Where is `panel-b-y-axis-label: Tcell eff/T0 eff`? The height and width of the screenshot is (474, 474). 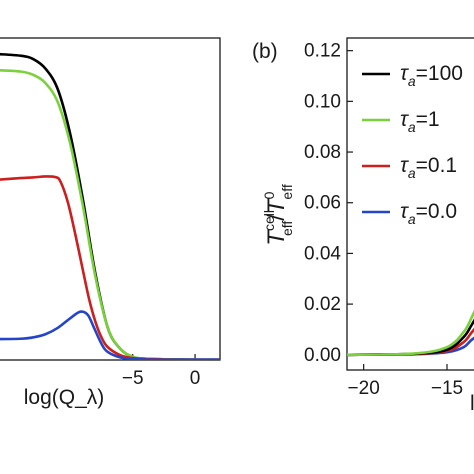
panel-b-y-axis-label: Tcell eff/T0 eff is located at coordinates (278, 215).